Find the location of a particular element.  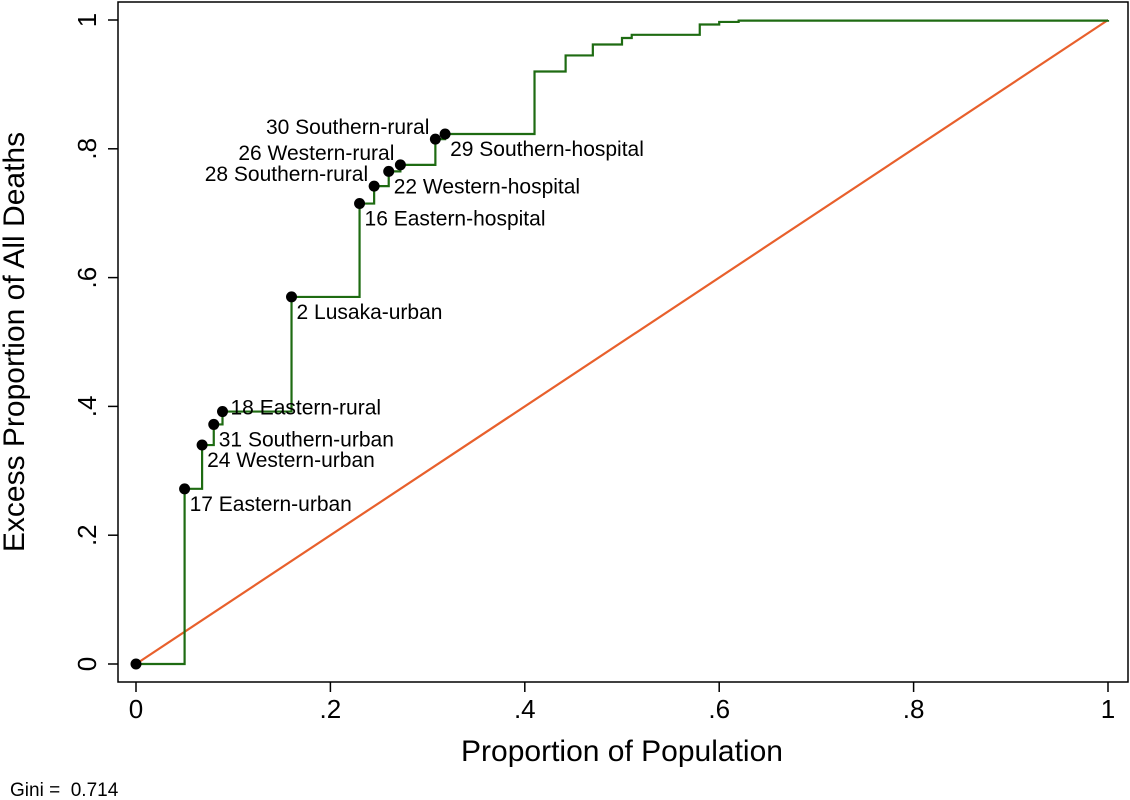

point-label: 16 Eastern-hospital is located at coordinates (455, 219).